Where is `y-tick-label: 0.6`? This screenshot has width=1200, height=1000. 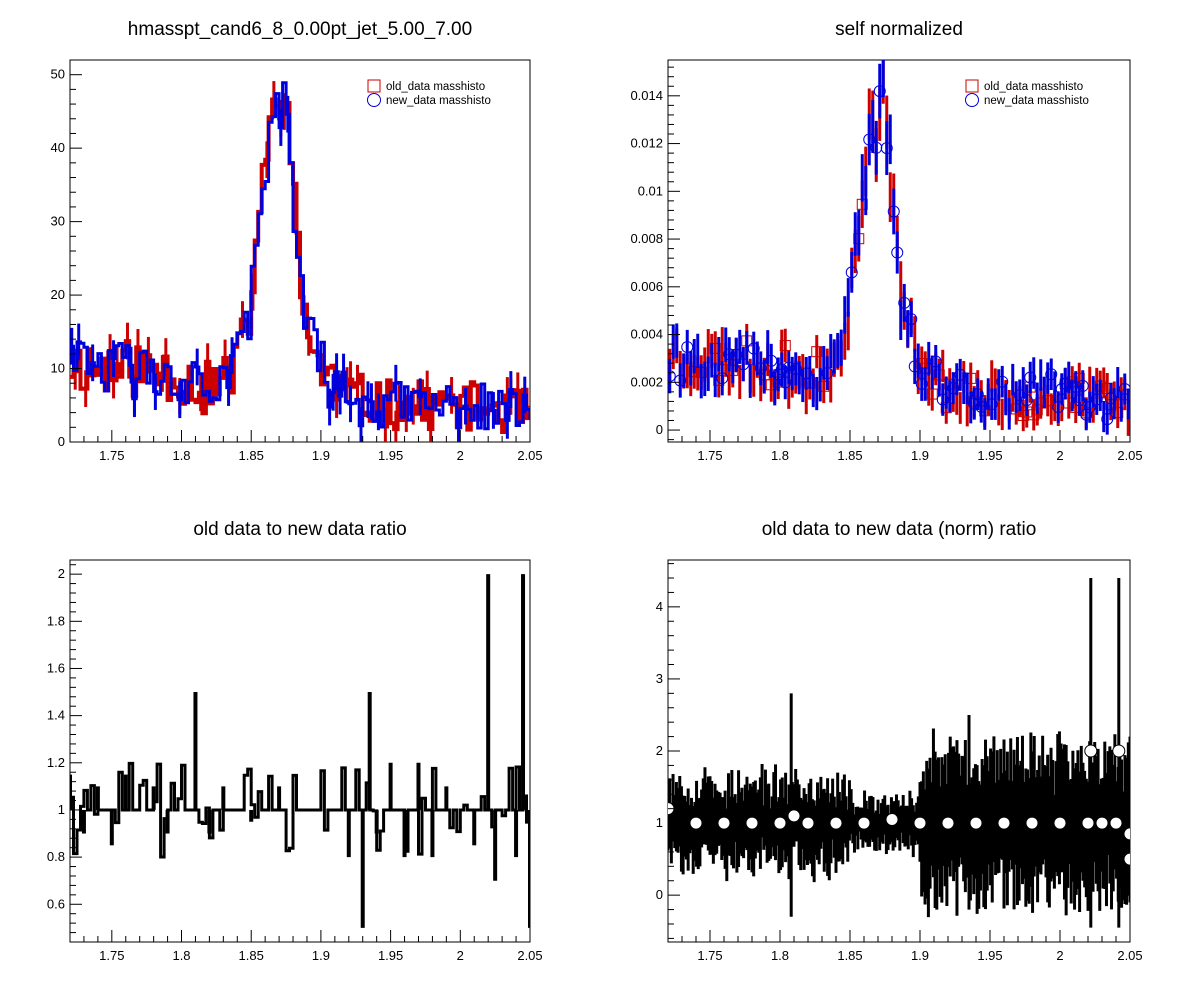
y-tick-label: 0.6 is located at coordinates (56, 903).